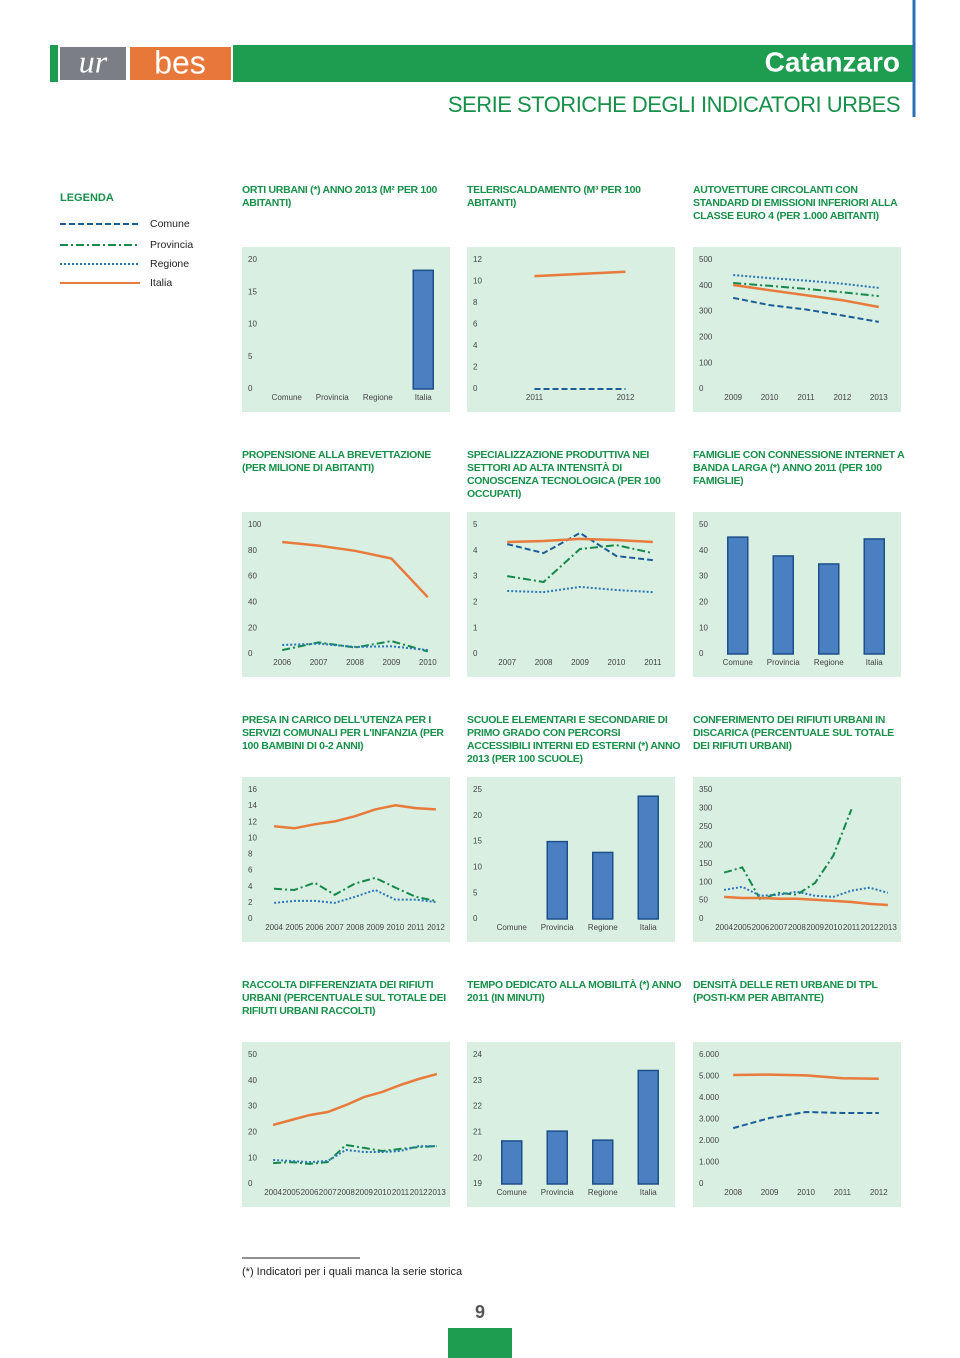 The image size is (960, 1358). Describe the element at coordinates (437, 1192) in the screenshot. I see `x-tick-label: 2013` at that location.